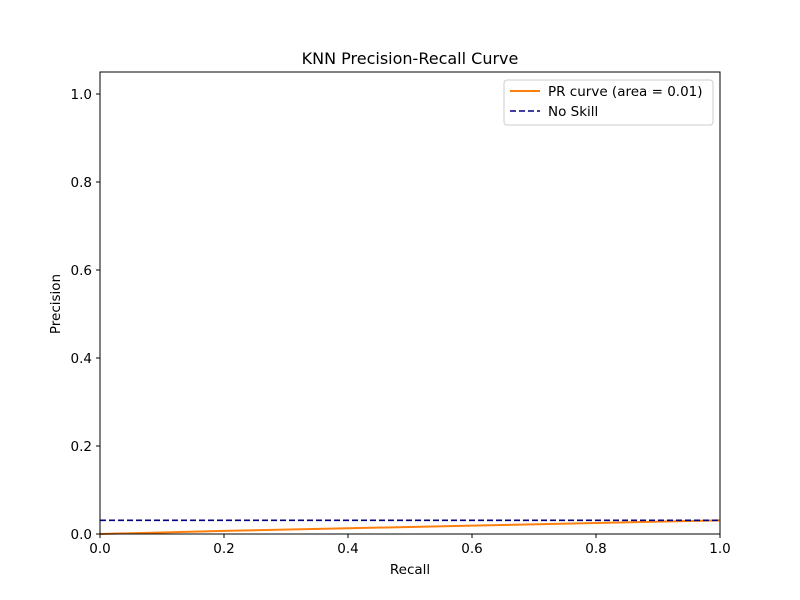 This screenshot has height=600, width=800. I want to click on y-tick-label: 0.8, so click(81, 183).